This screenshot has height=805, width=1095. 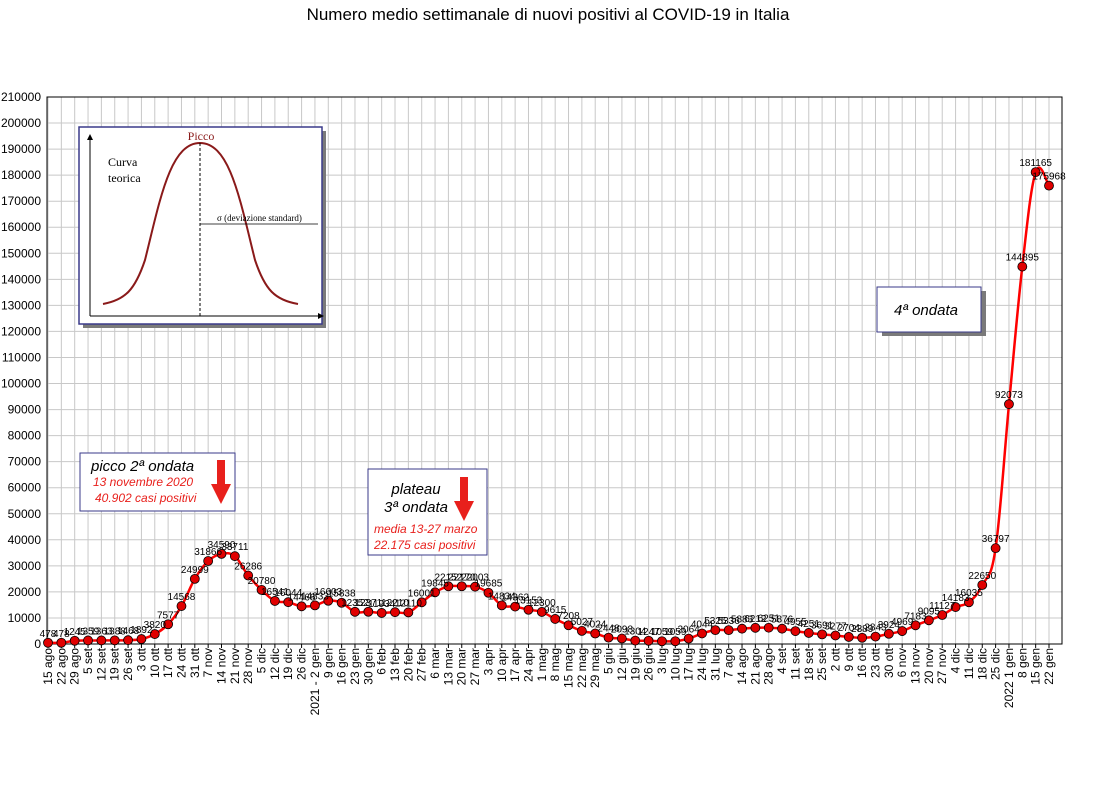 What do you see at coordinates (21, 279) in the screenshot?
I see `y-tick-label: 140000` at bounding box center [21, 279].